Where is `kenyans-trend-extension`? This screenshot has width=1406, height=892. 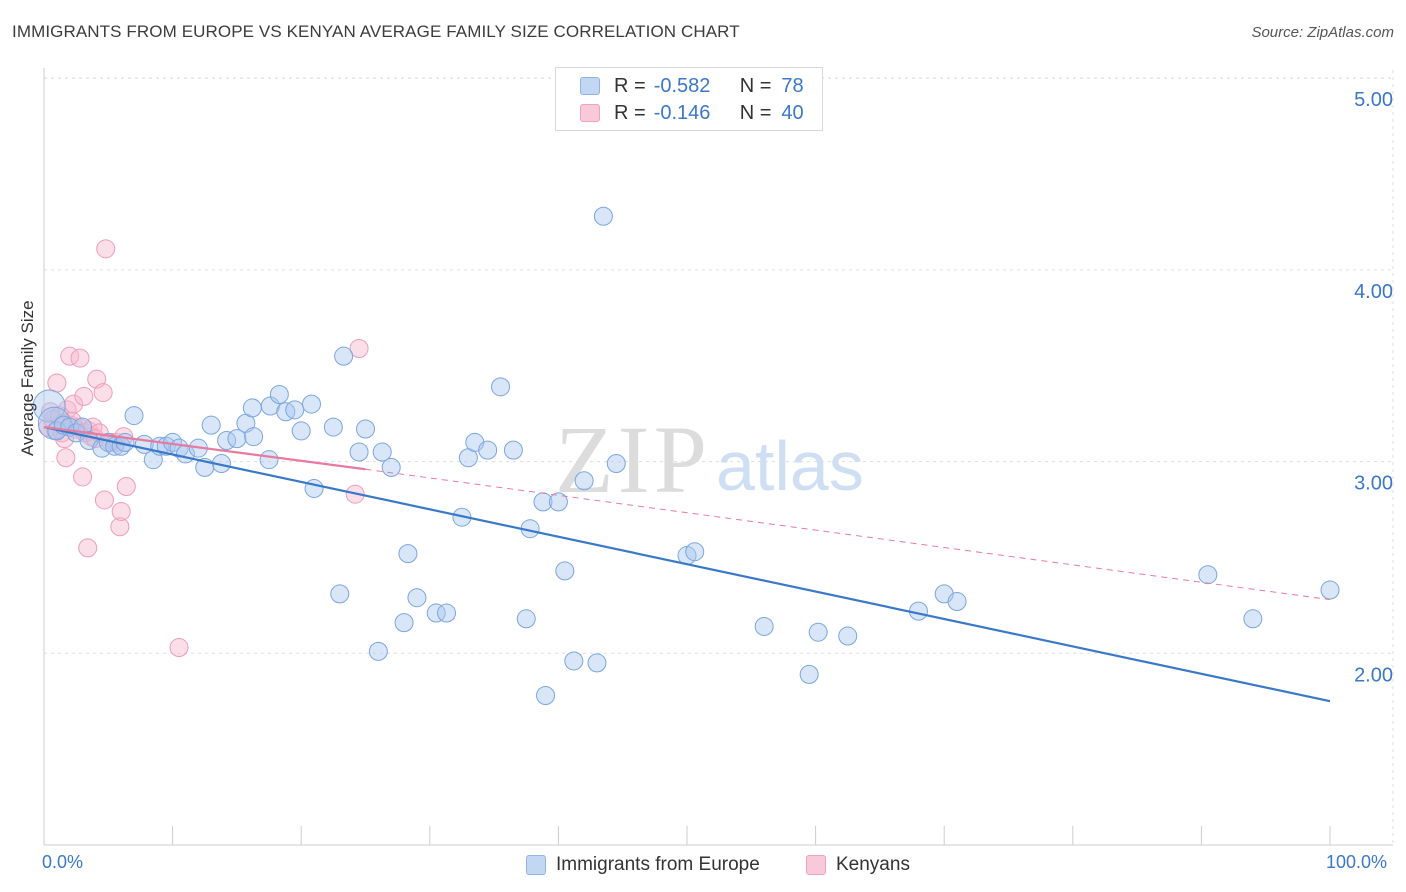 kenyans-trend-extension is located at coordinates (848, 534).